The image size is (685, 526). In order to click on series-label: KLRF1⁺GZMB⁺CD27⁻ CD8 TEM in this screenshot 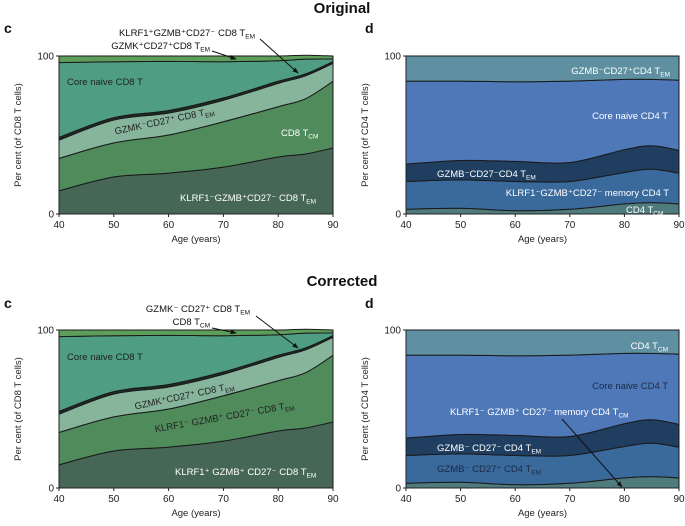, I will do `click(187, 34)`.